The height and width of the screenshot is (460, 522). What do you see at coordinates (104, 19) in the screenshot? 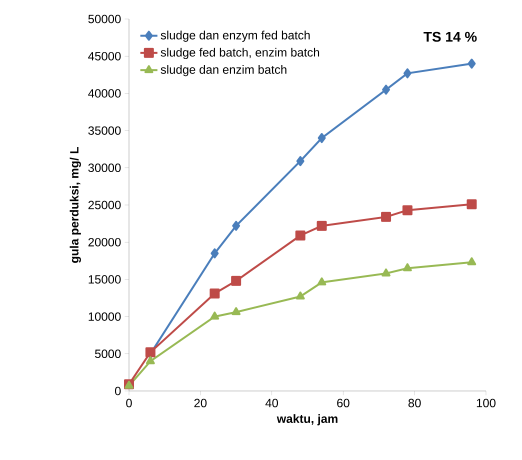
I see `y-tick-label: 50000` at bounding box center [104, 19].